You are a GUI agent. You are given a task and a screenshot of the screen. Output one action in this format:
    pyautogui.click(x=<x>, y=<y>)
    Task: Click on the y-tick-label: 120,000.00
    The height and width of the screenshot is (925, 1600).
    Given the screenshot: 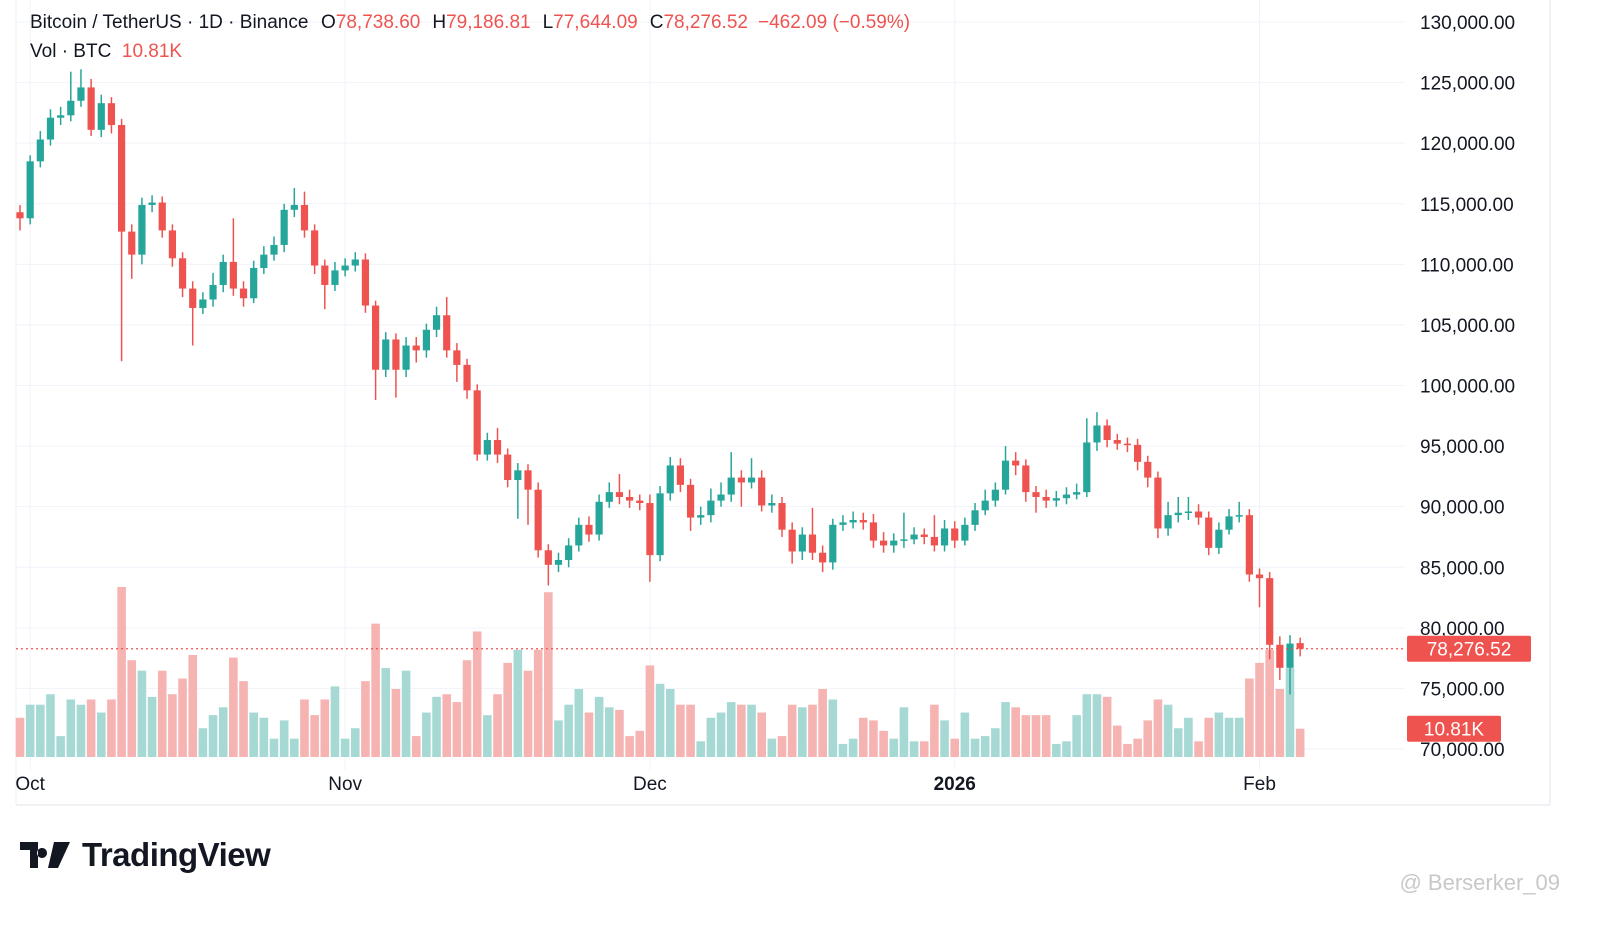 What is the action you would take?
    pyautogui.click(x=1467, y=144)
    